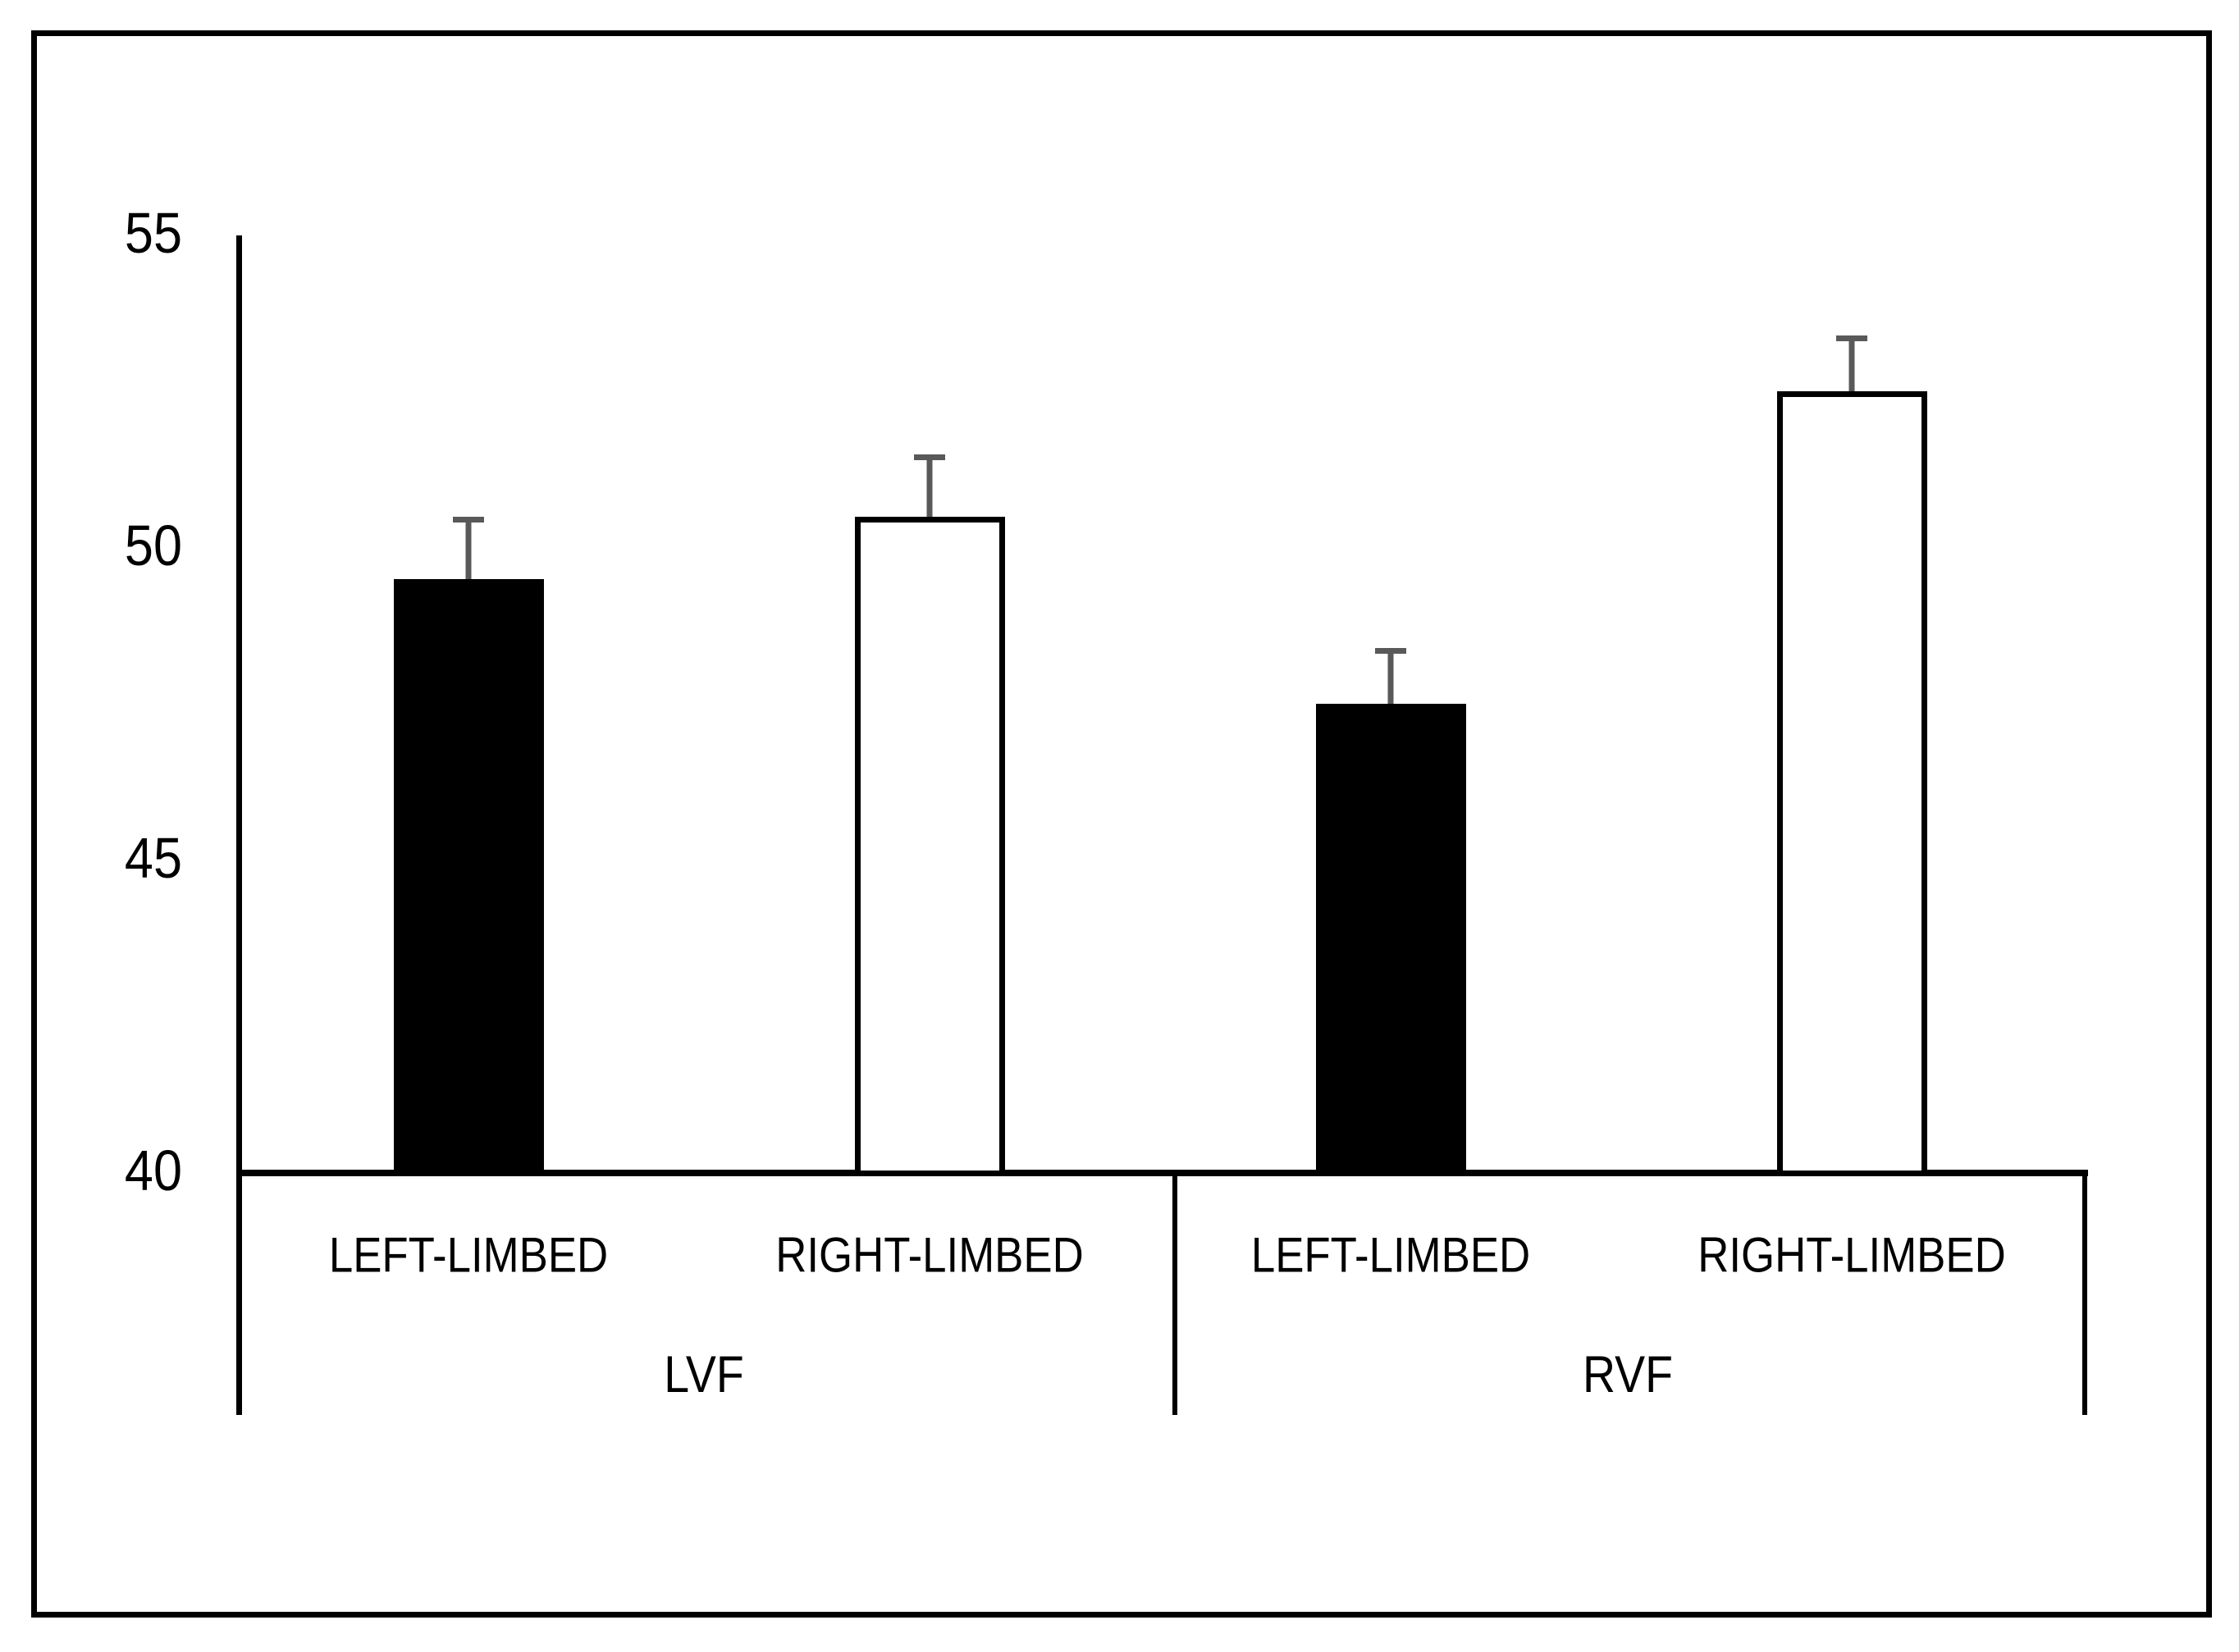 This screenshot has height=1652, width=2239. I want to click on y-axis-label-40: 40, so click(153, 1170).